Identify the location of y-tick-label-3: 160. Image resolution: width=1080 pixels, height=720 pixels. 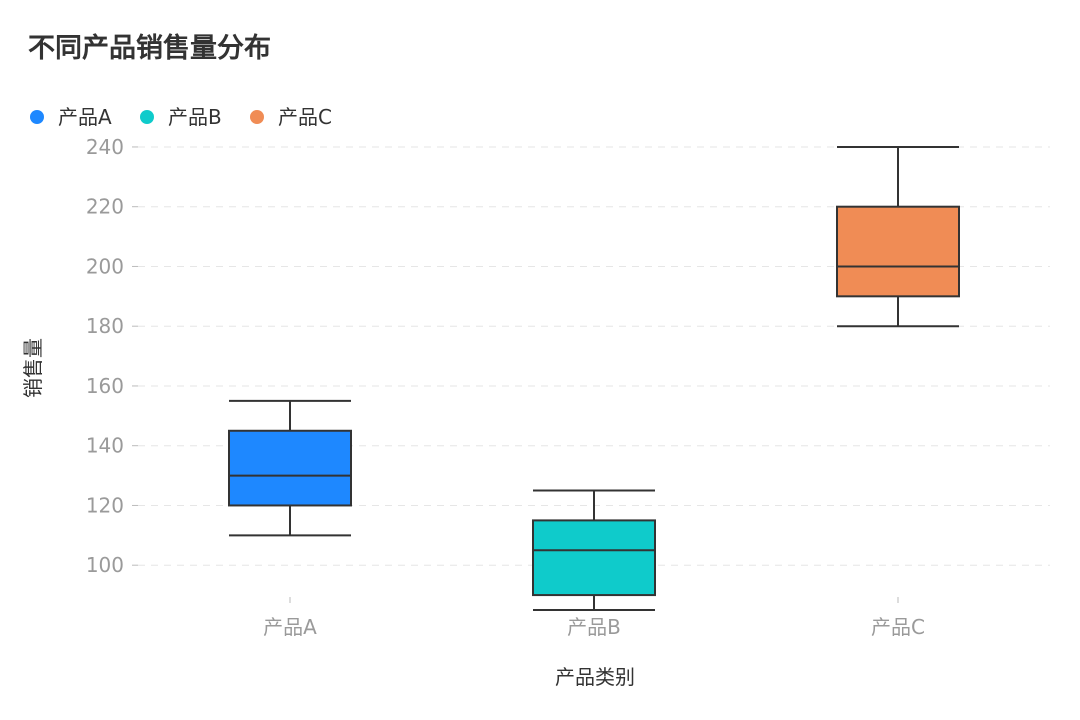
(105, 386).